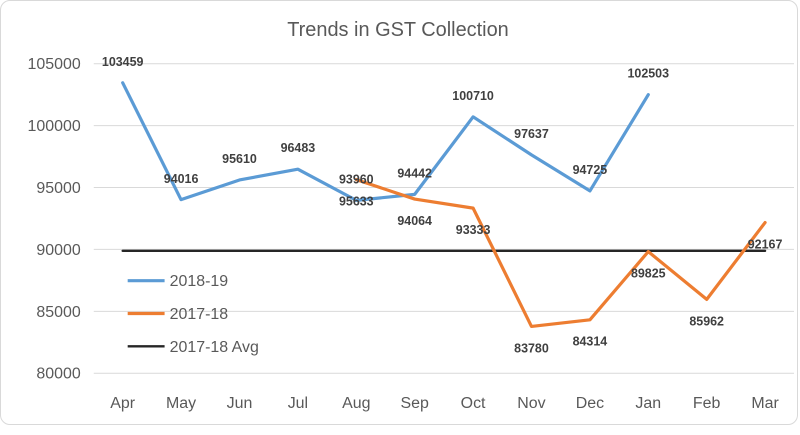 This screenshot has height=435, width=800. Describe the element at coordinates (414, 174) in the screenshot. I see `data-label-2018-19-sep: 94442` at that location.